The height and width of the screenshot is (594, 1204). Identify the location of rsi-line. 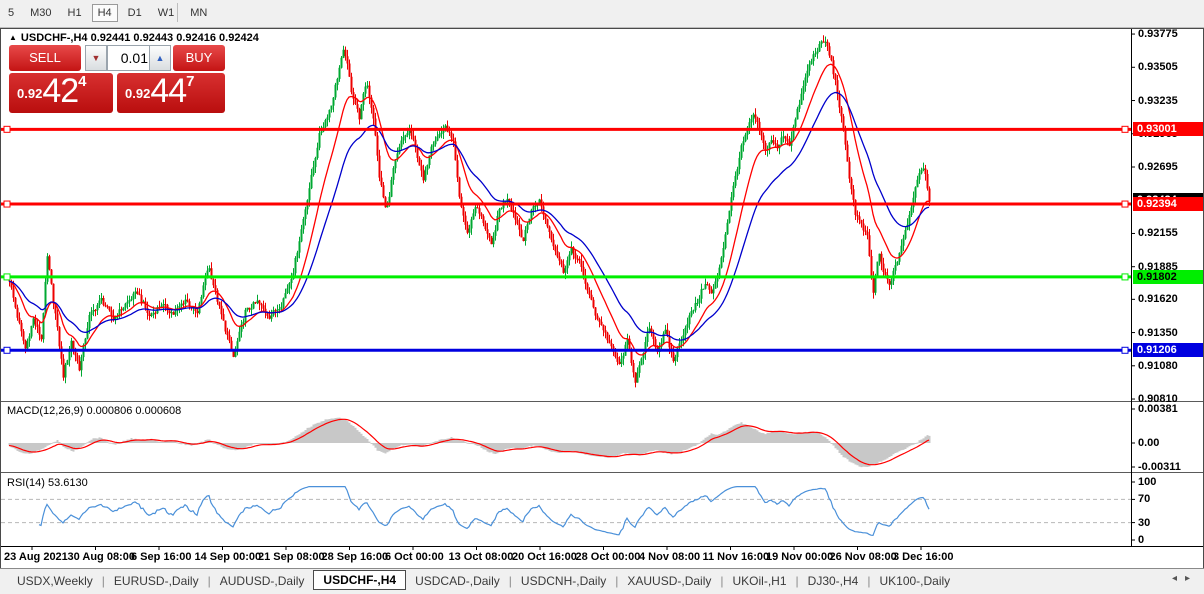
(484, 511).